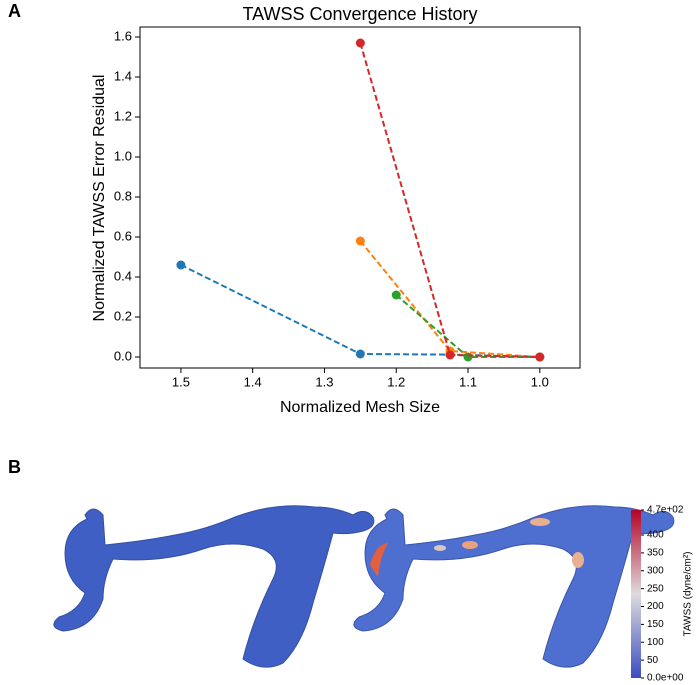 The height and width of the screenshot is (685, 699). Describe the element at coordinates (324, 381) in the screenshot. I see `x-tick-label: 1.3` at that location.